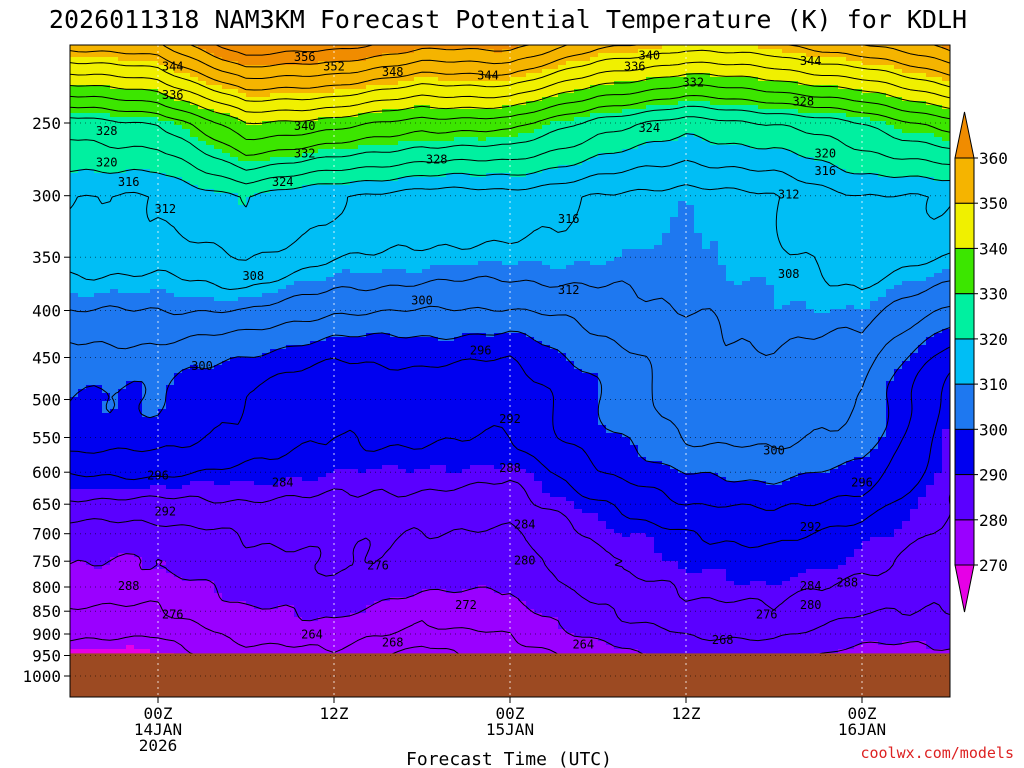 The image size is (1024, 768). Describe the element at coordinates (993, 203) in the screenshot. I see `colorbar-label: 350` at that location.